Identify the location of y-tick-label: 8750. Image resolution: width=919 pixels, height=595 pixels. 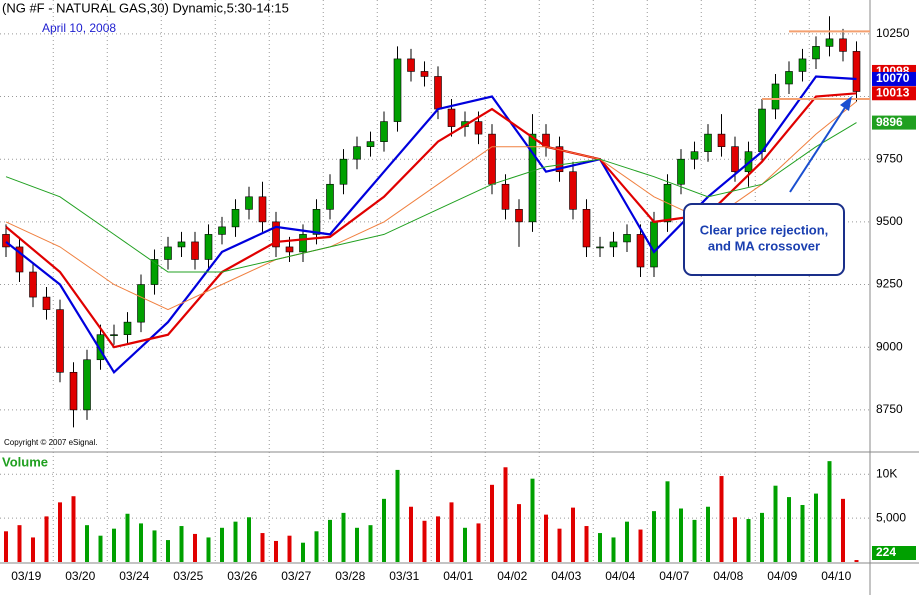
(889, 409).